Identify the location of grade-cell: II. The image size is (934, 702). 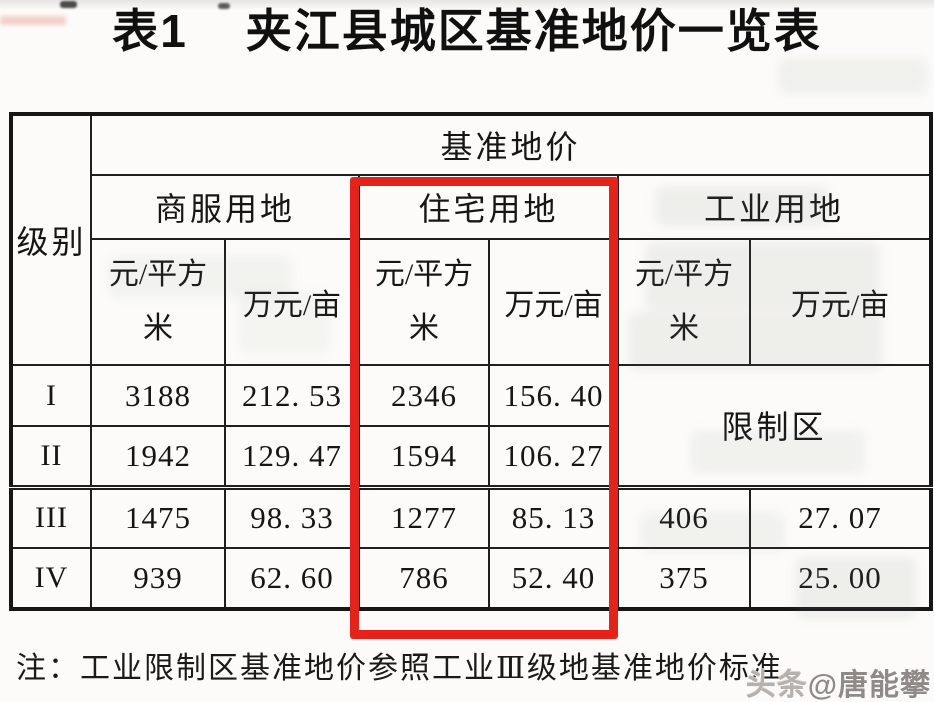
(51, 456).